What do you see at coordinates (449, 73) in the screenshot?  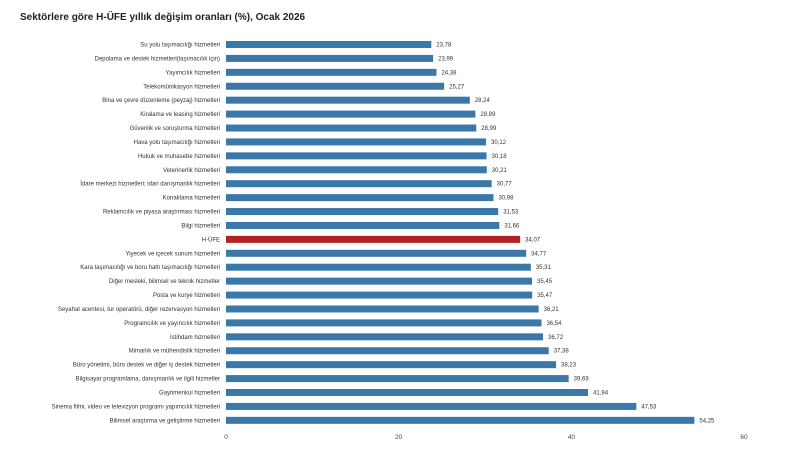 I see `value-label: 24,38` at bounding box center [449, 73].